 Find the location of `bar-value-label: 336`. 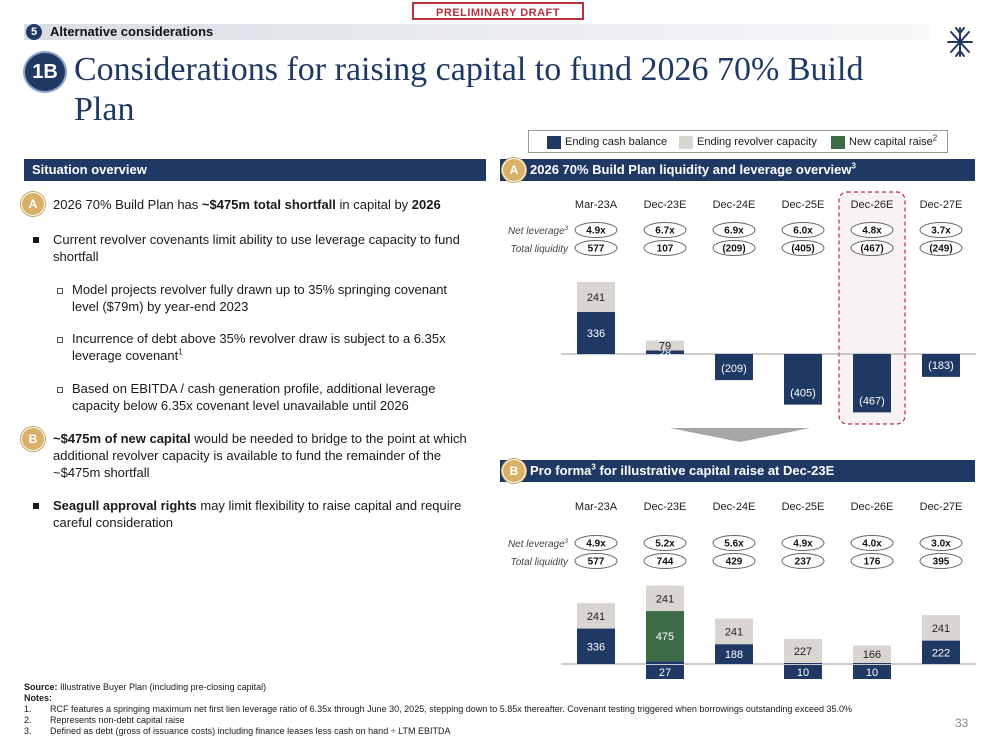

bar-value-label: 336 is located at coordinates (596, 647).